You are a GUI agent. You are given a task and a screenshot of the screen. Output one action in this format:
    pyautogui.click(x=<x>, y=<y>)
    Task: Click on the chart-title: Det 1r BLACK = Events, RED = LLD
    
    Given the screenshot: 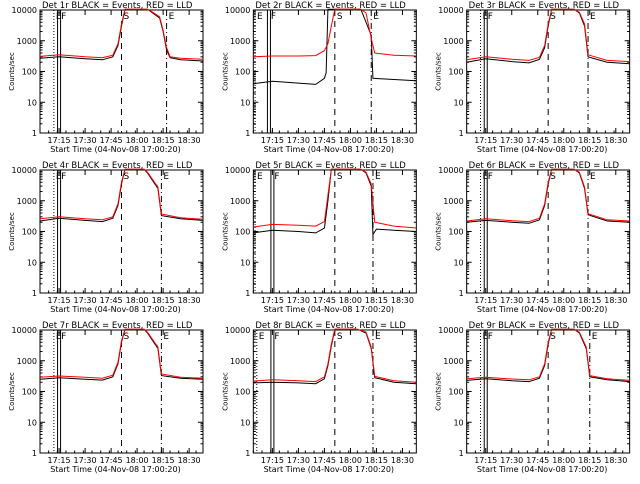 What is the action you would take?
    pyautogui.click(x=117, y=6)
    